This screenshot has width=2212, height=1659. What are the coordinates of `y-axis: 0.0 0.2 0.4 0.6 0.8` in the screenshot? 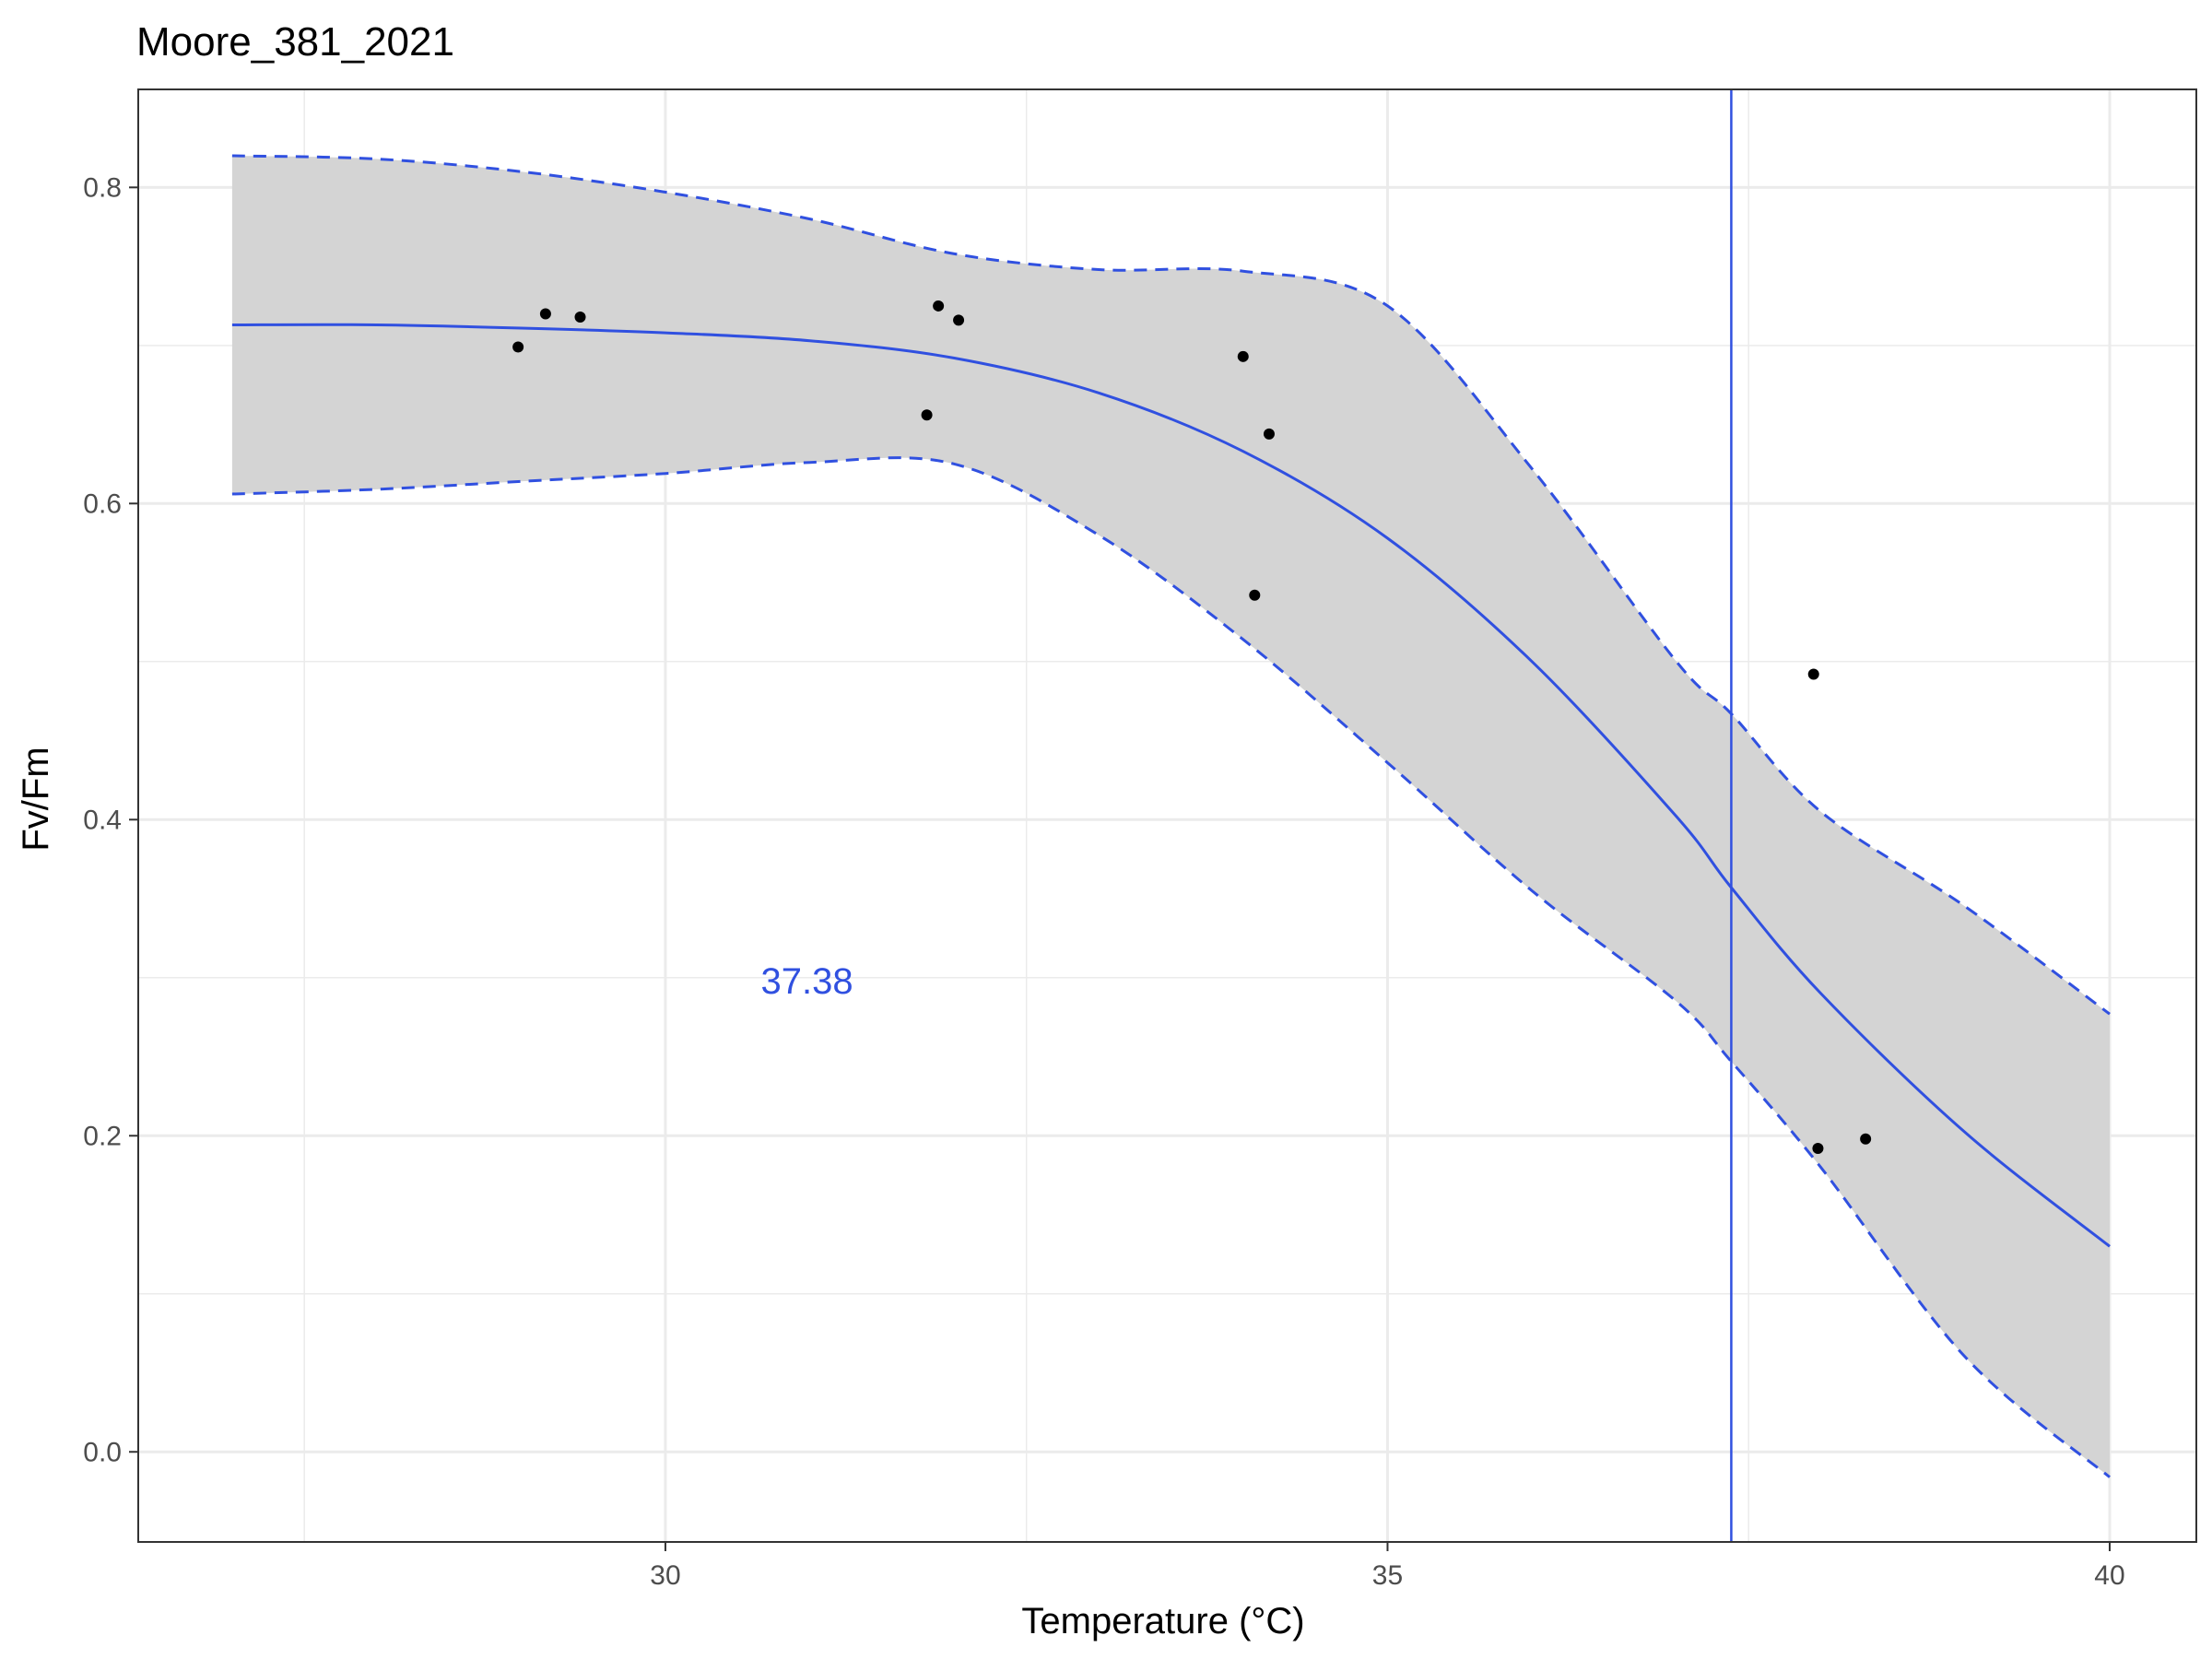 It's located at (110, 819).